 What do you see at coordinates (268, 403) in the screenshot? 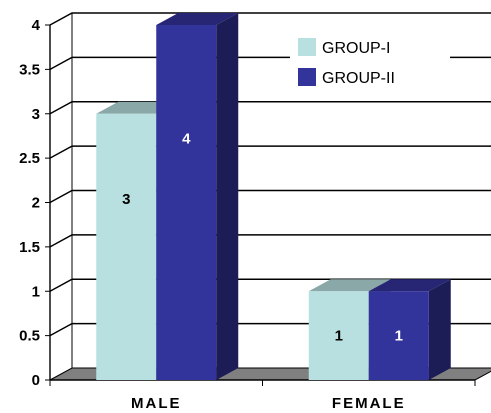
I see `category-labels: MALE FEMALE` at bounding box center [268, 403].